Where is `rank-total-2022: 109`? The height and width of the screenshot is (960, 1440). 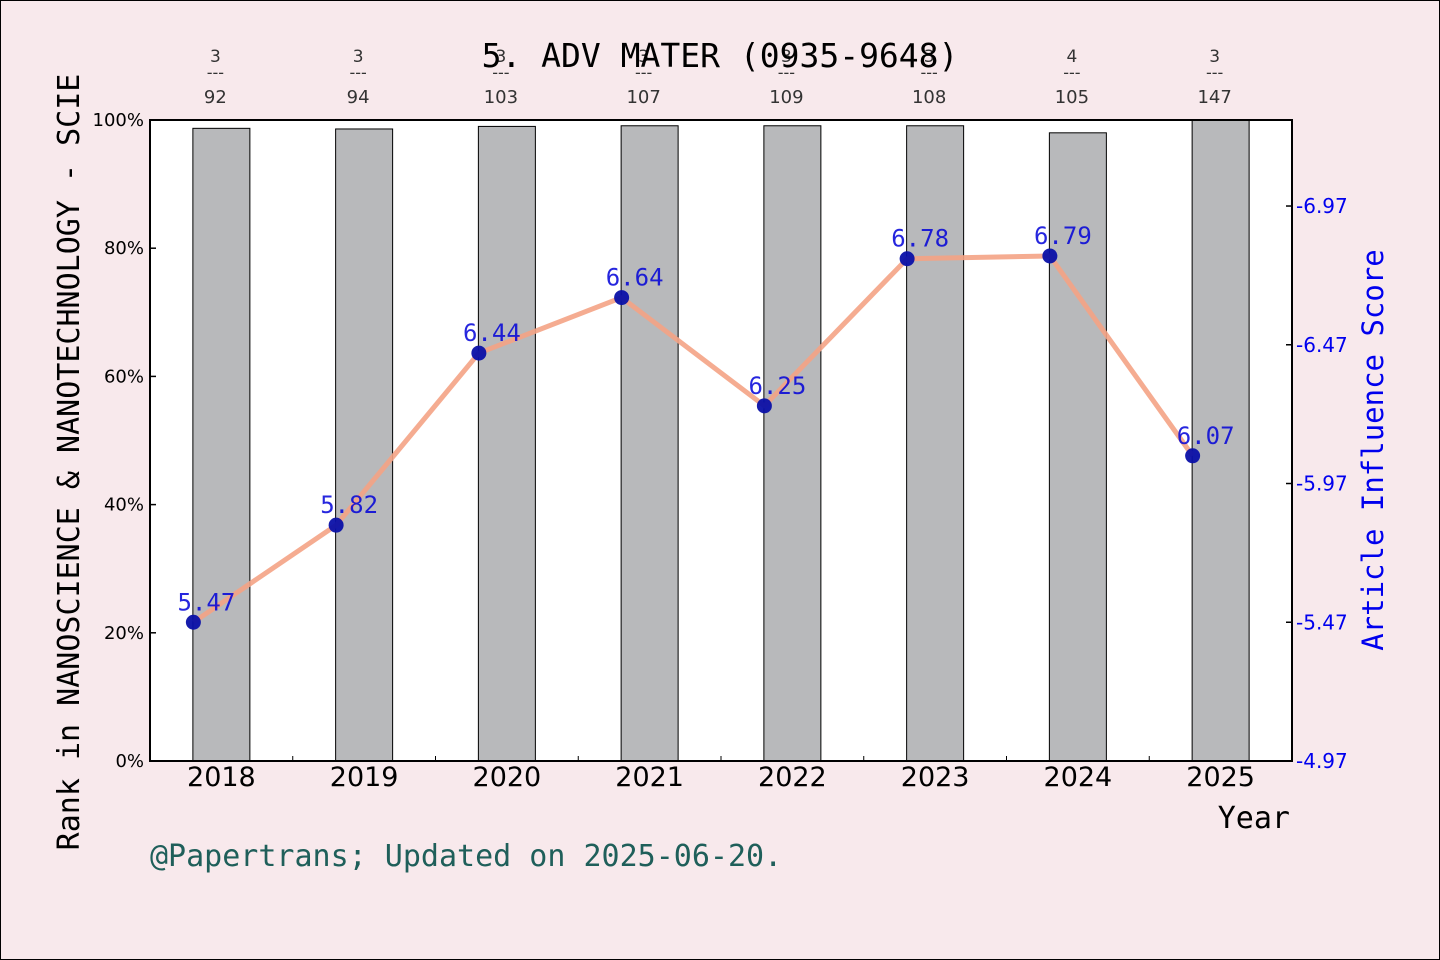 rank-total-2022: 109 is located at coordinates (786, 97).